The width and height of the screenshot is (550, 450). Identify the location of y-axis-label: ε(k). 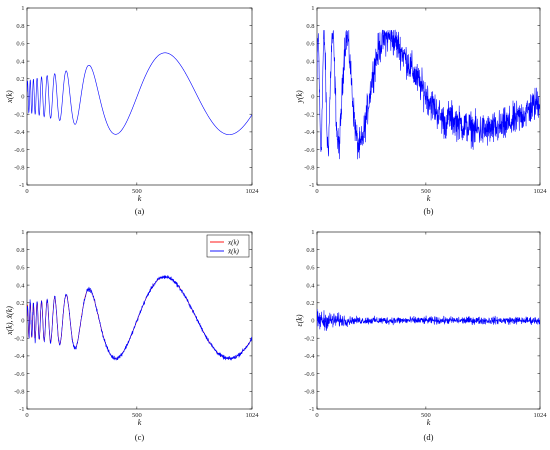
(299, 320).